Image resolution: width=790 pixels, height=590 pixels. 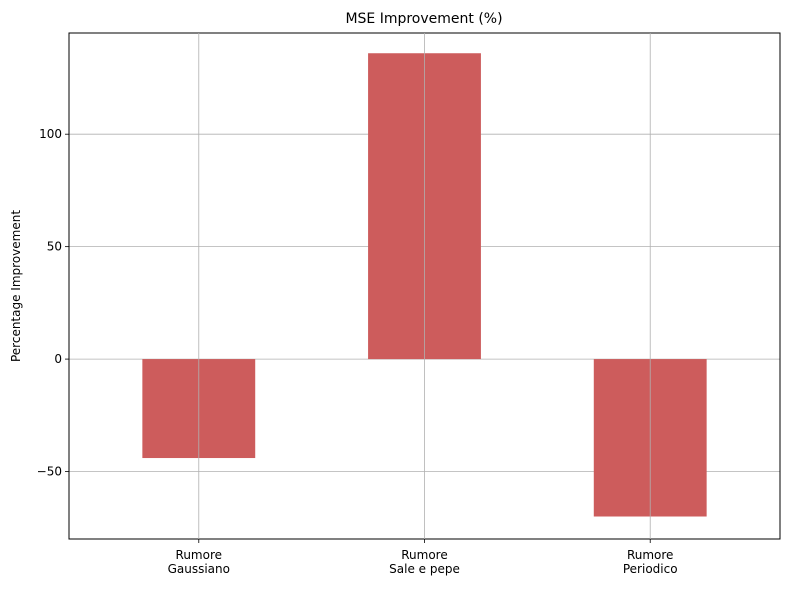 What do you see at coordinates (54, 247) in the screenshot?
I see `y-tick-label: 50` at bounding box center [54, 247].